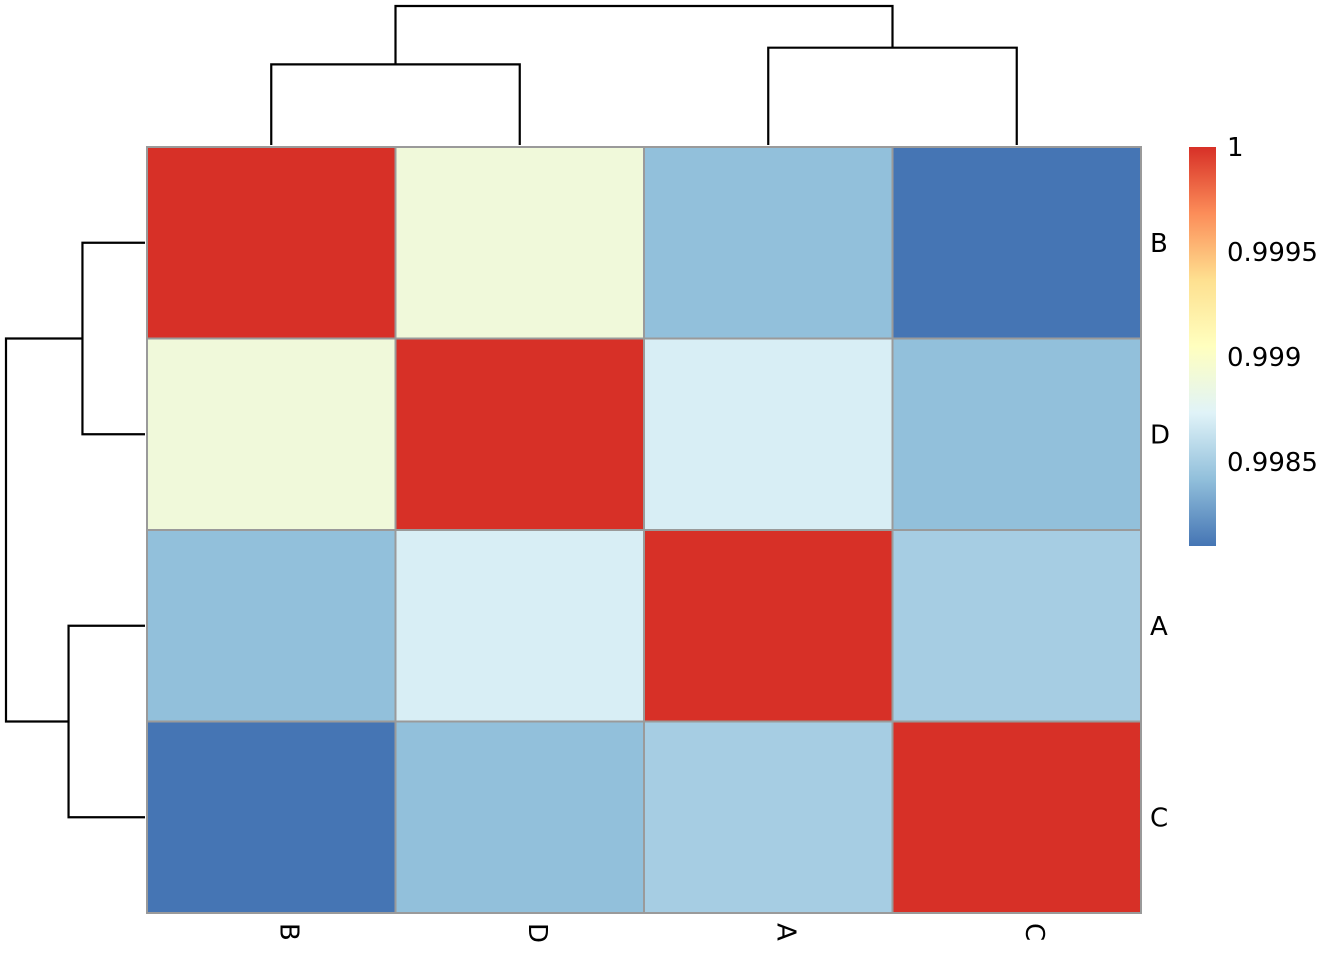  What do you see at coordinates (1235, 148) in the screenshot?
I see `colorbar-tick-label: 1` at bounding box center [1235, 148].